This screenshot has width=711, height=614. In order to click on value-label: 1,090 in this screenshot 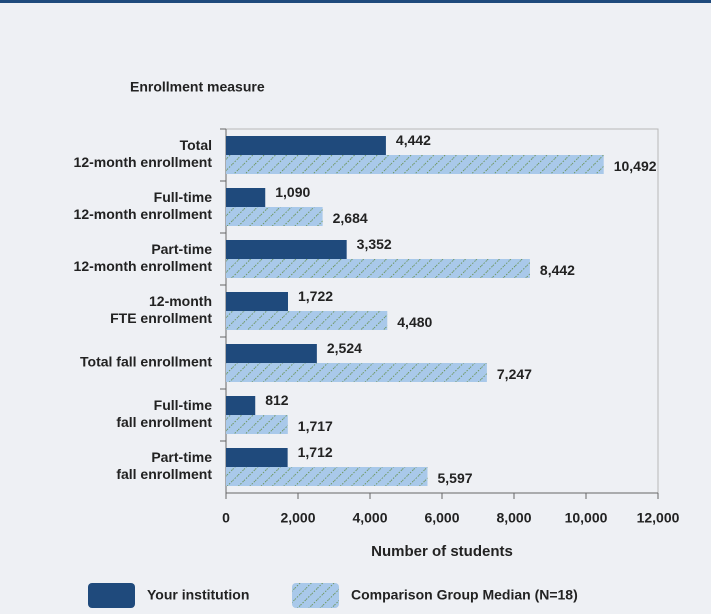, I will do `click(292, 192)`.